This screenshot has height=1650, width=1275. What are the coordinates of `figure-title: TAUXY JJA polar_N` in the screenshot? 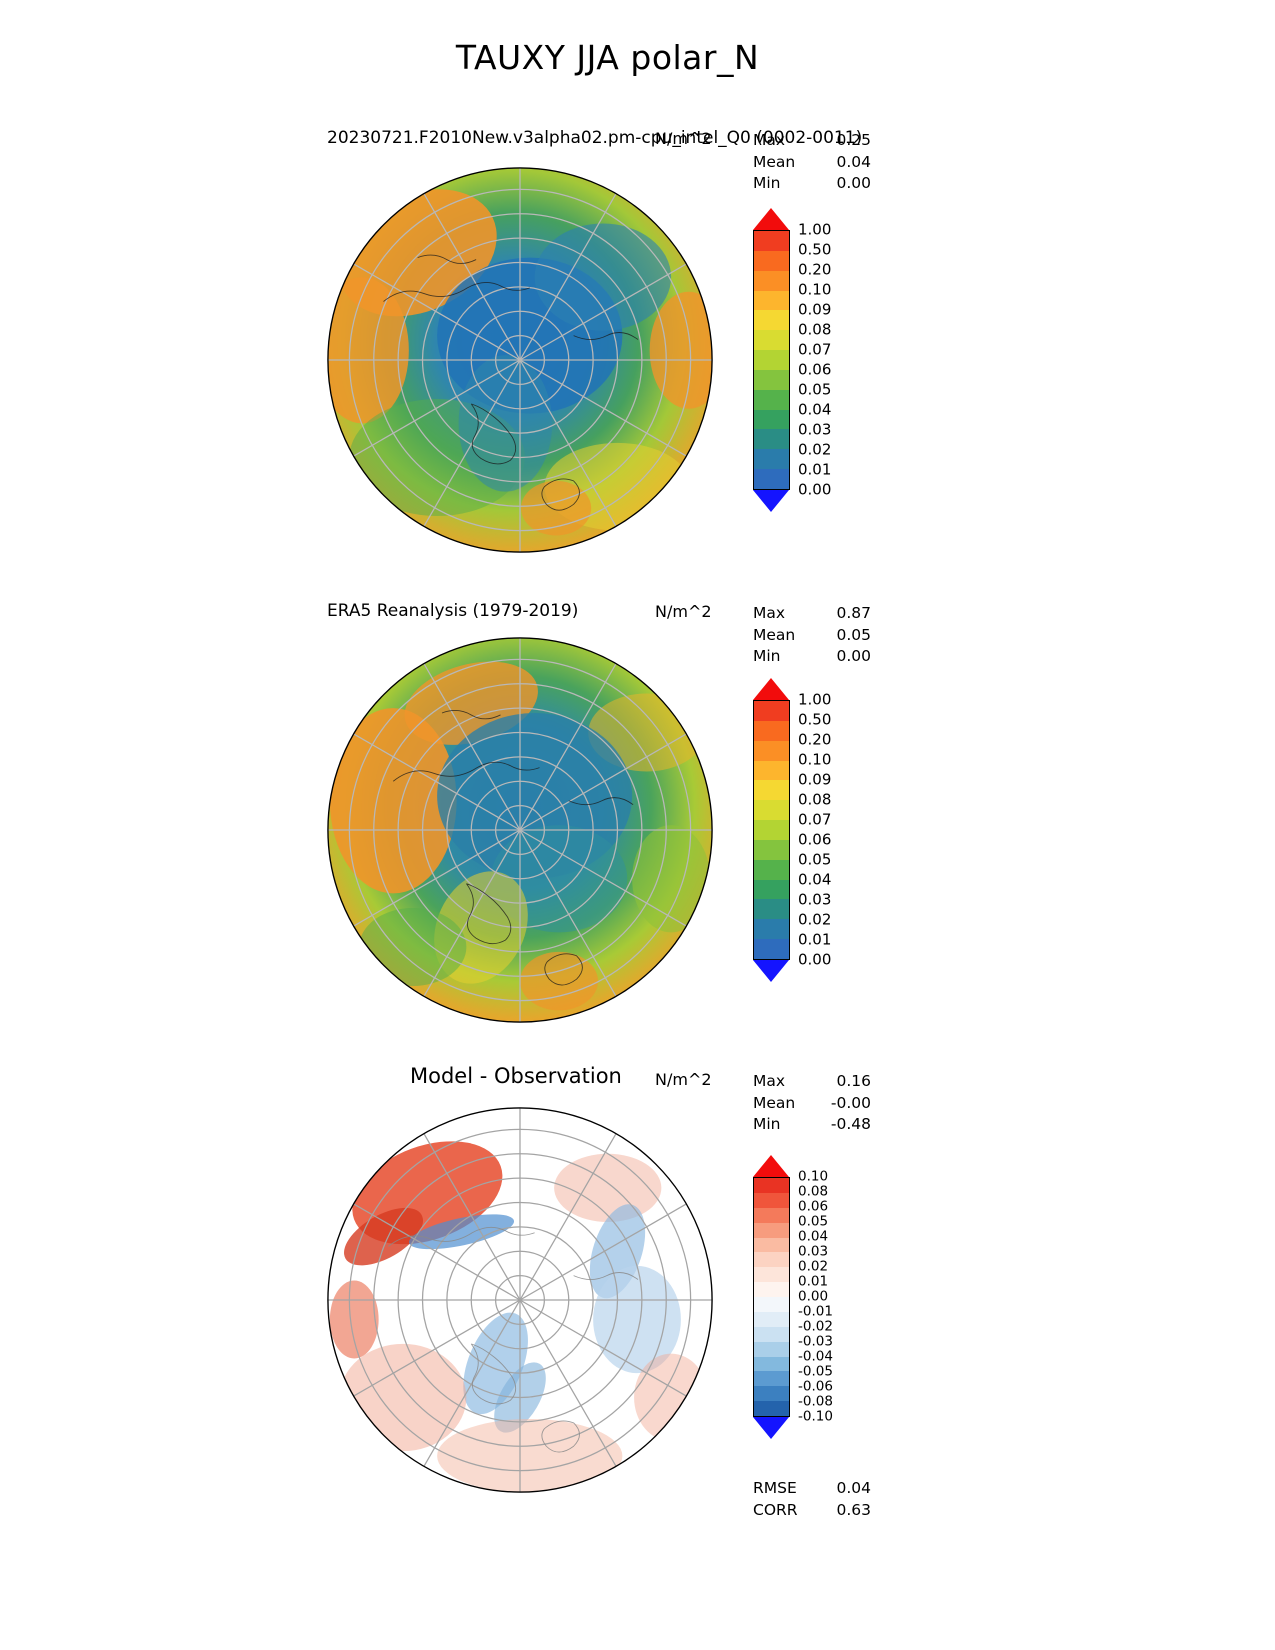 It's located at (607, 57).